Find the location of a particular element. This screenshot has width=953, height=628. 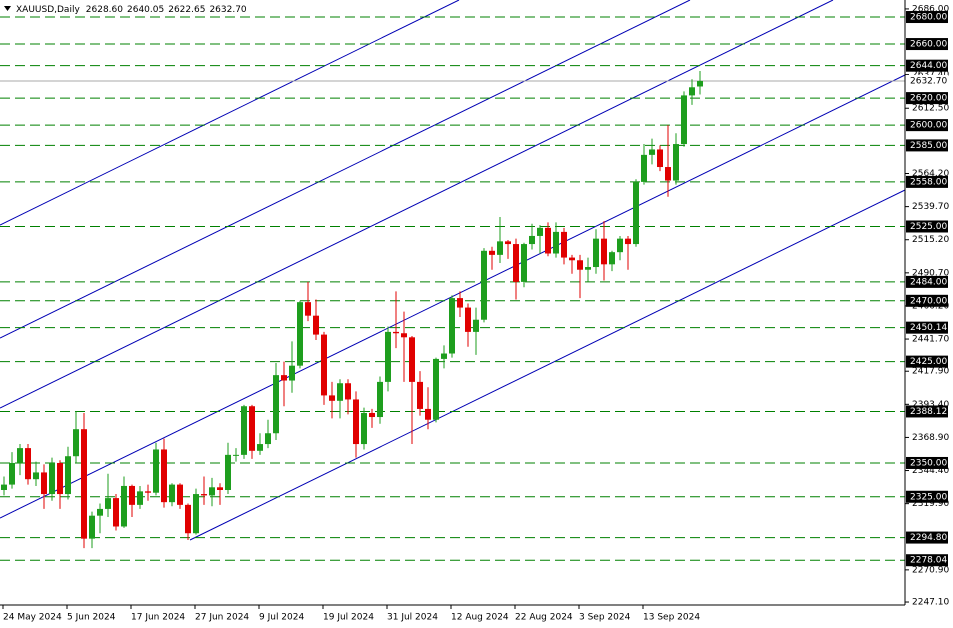

x-tick-label: 17 Jun 2024 is located at coordinates (158, 618).